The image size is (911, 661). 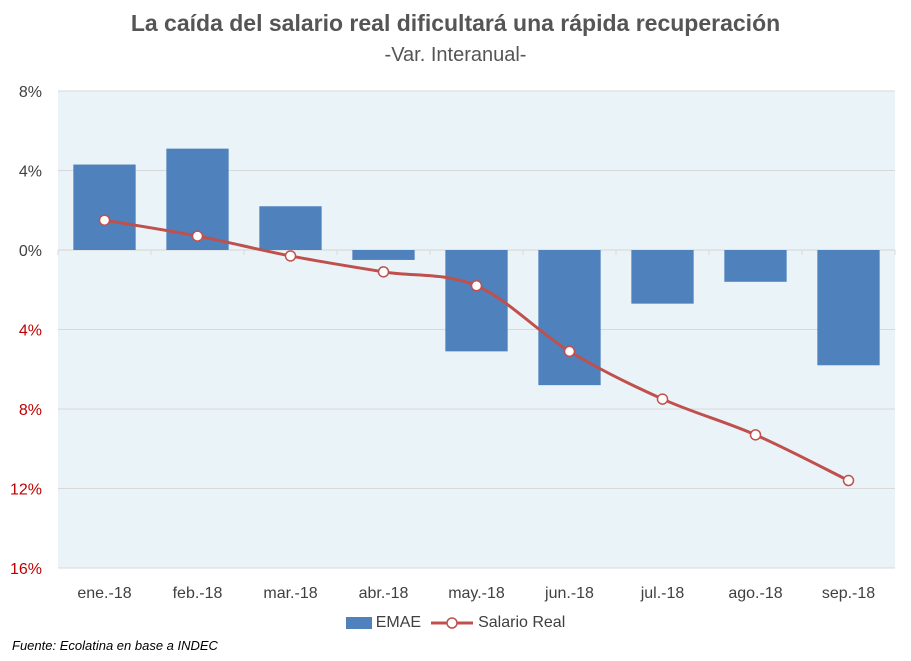 I want to click on legend: EMAE Salario Real, so click(x=455, y=623).